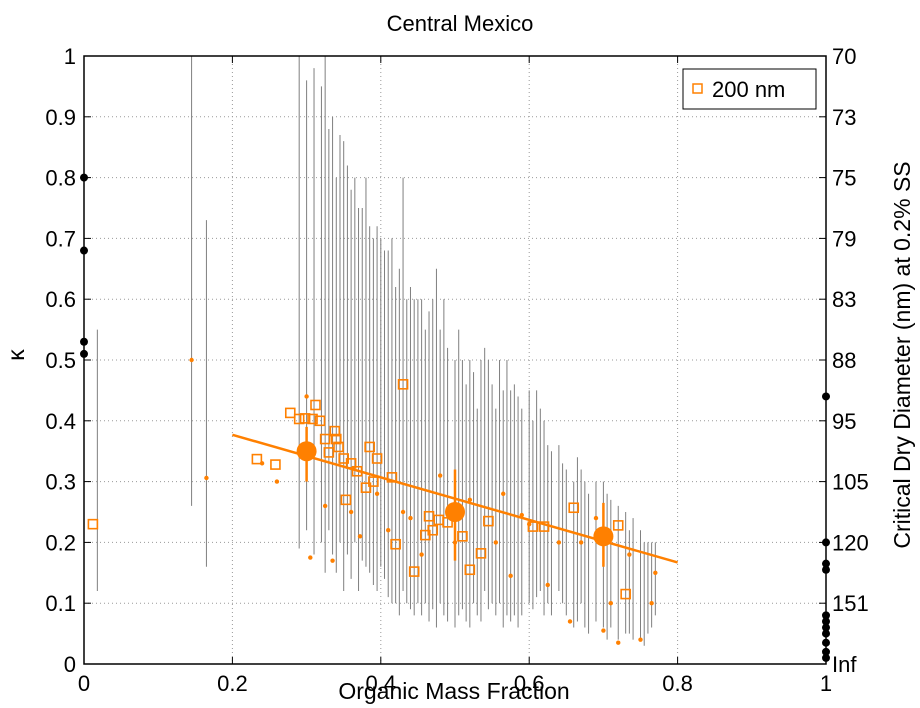  Describe the element at coordinates (850, 603) in the screenshot. I see `y2-tick-label: 151` at that location.